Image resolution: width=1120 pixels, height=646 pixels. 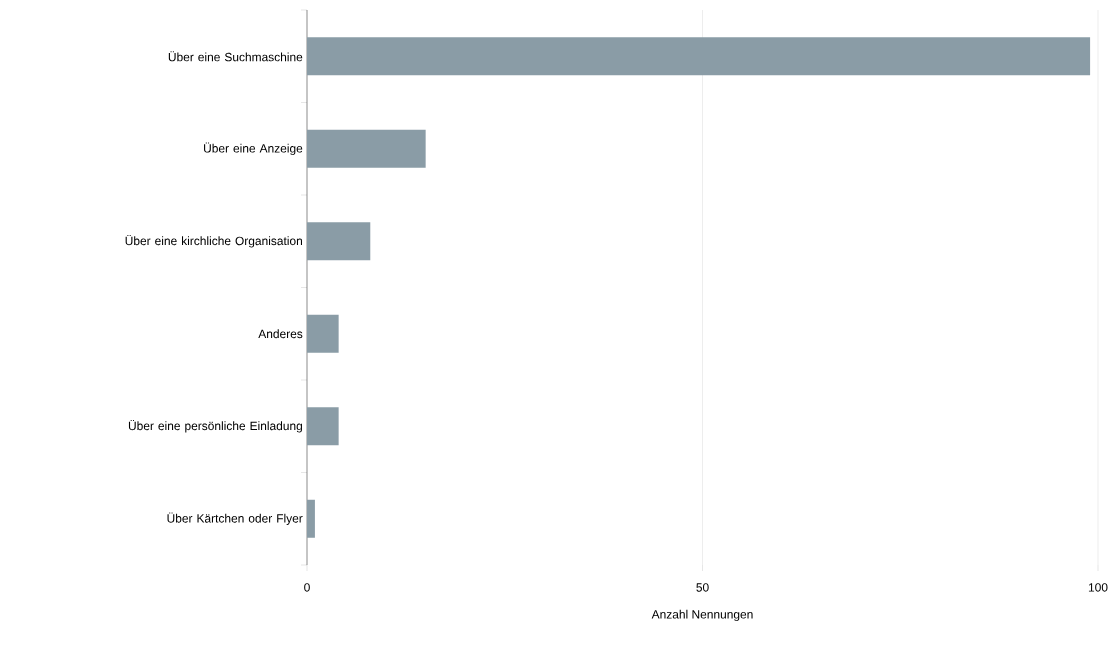 I want to click on x-tick-label: 0, so click(x=307, y=587).